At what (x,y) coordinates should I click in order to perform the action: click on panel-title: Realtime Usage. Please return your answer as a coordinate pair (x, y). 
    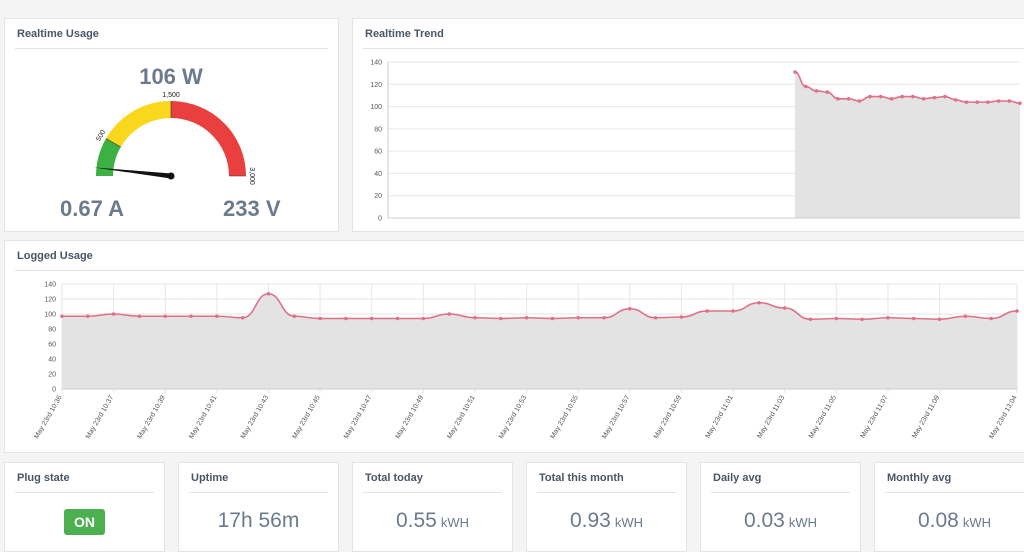
    Looking at the image, I should click on (58, 34).